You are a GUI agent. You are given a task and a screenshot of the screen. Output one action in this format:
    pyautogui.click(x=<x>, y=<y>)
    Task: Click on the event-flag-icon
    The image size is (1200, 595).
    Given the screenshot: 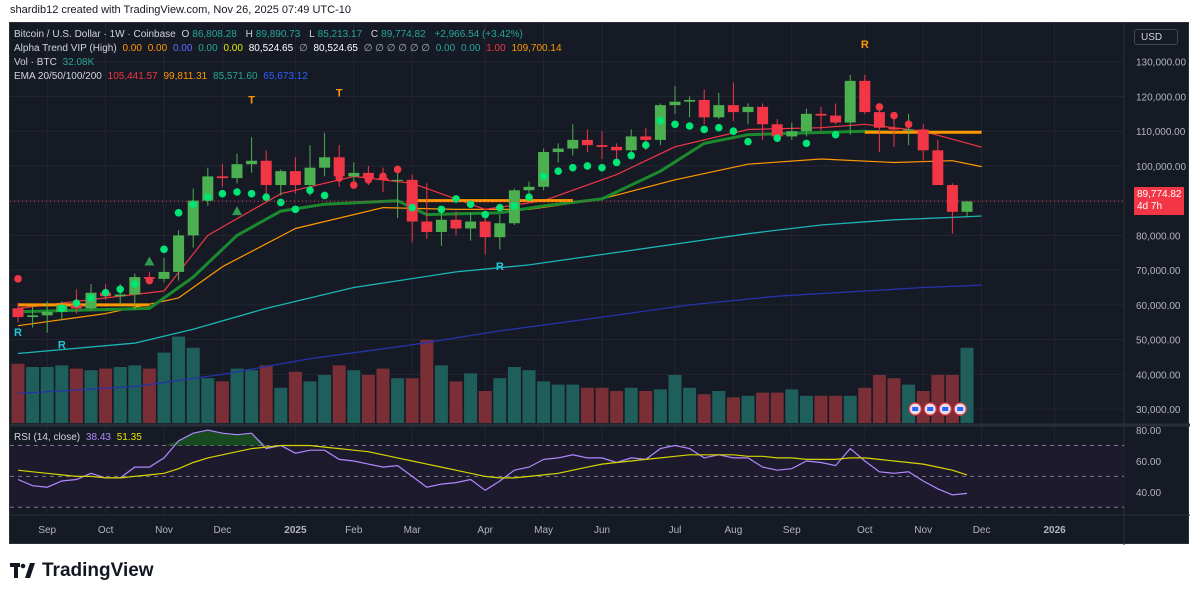 What is the action you would take?
    pyautogui.click(x=960, y=409)
    